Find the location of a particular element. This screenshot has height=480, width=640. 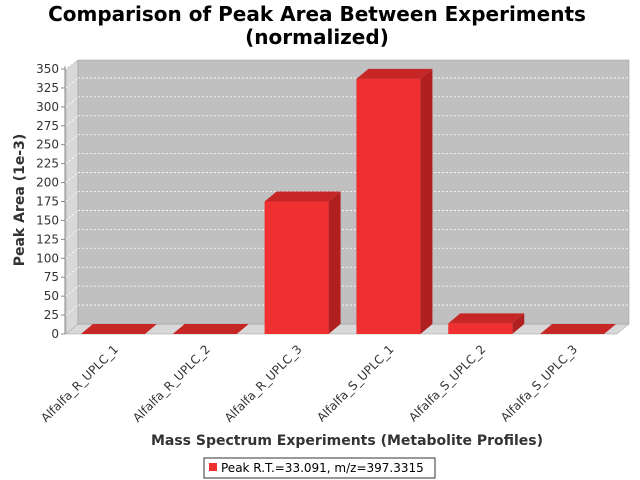

y-tick-label: 100 is located at coordinates (47, 258).